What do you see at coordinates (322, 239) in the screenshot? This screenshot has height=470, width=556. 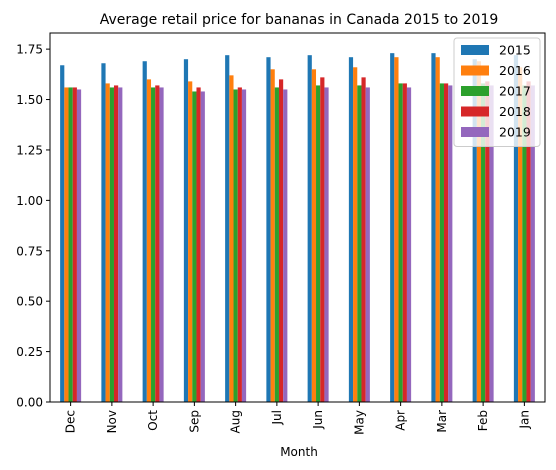 I see `bar-2018-jun` at bounding box center [322, 239].